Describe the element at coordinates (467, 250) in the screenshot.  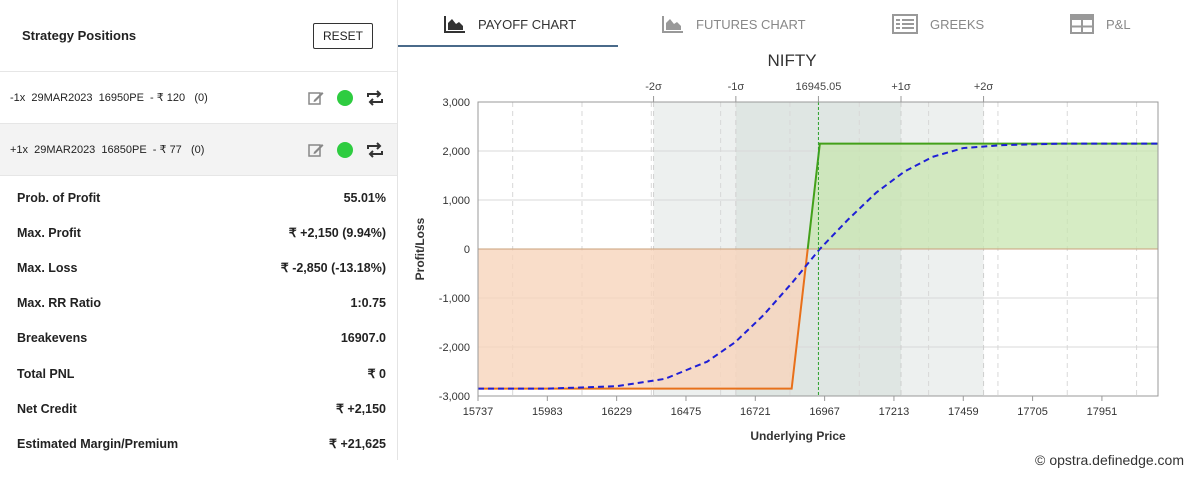
I see `y-tick-label: 0` at that location.